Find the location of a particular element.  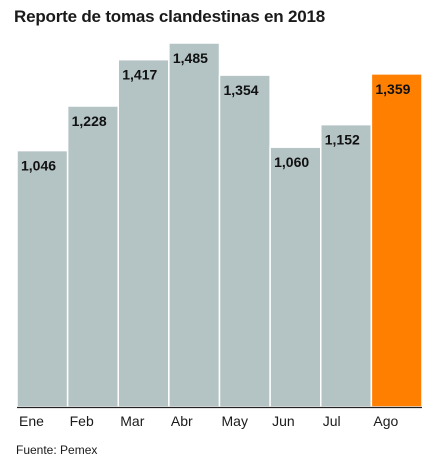

value-label-ene: 1,046 is located at coordinates (38, 166).